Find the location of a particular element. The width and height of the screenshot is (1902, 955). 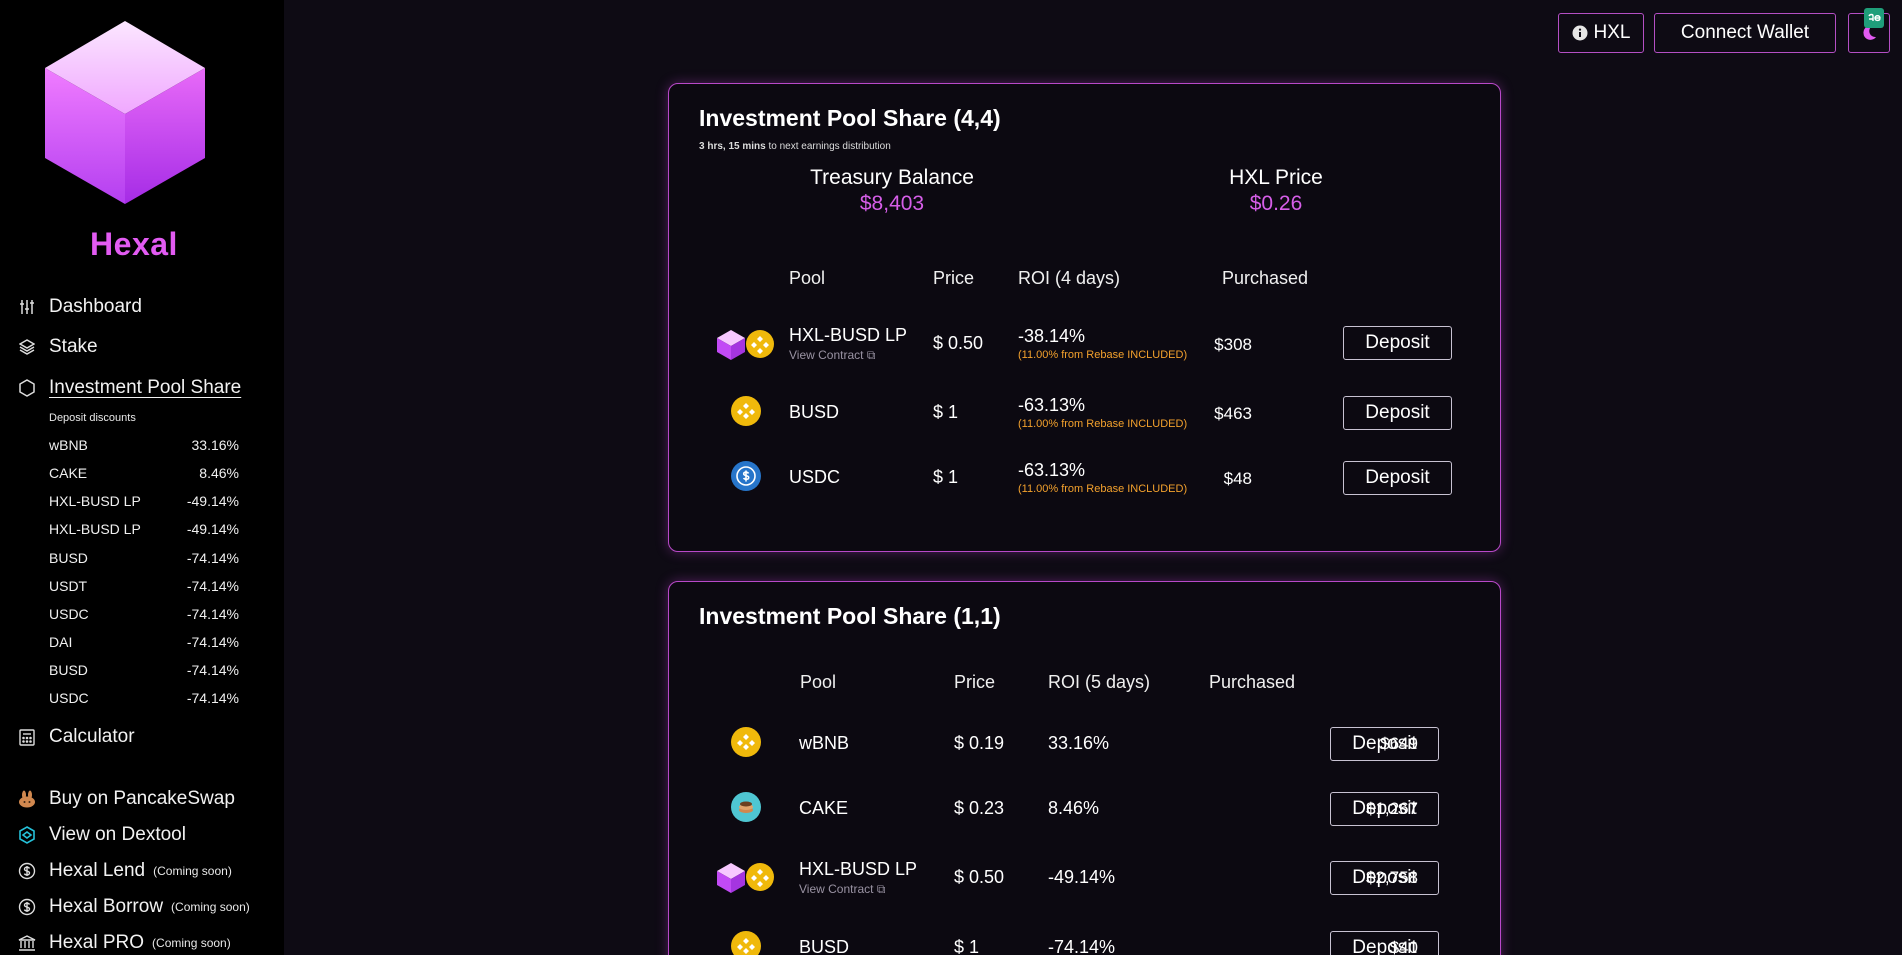

moon-icon is located at coordinates (1869, 33).